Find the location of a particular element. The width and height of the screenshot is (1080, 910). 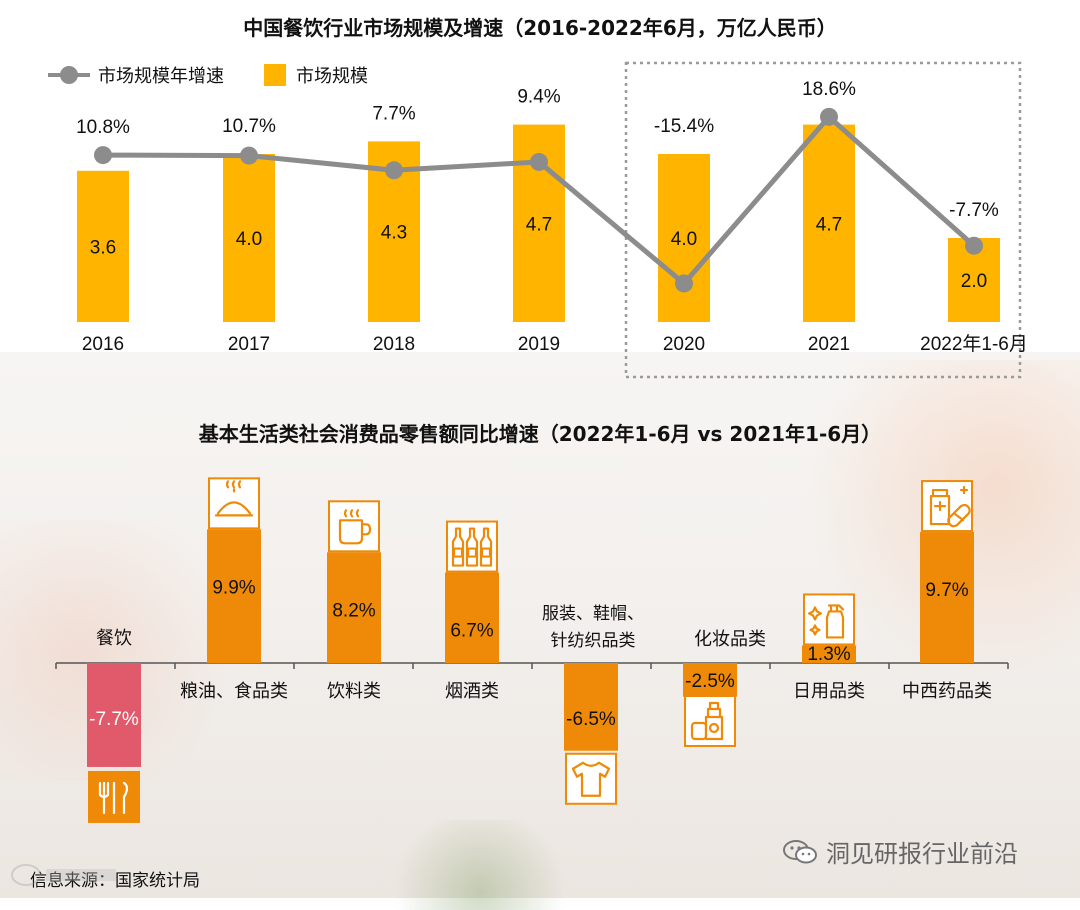

bar-value-label: 3.6 is located at coordinates (103, 247).